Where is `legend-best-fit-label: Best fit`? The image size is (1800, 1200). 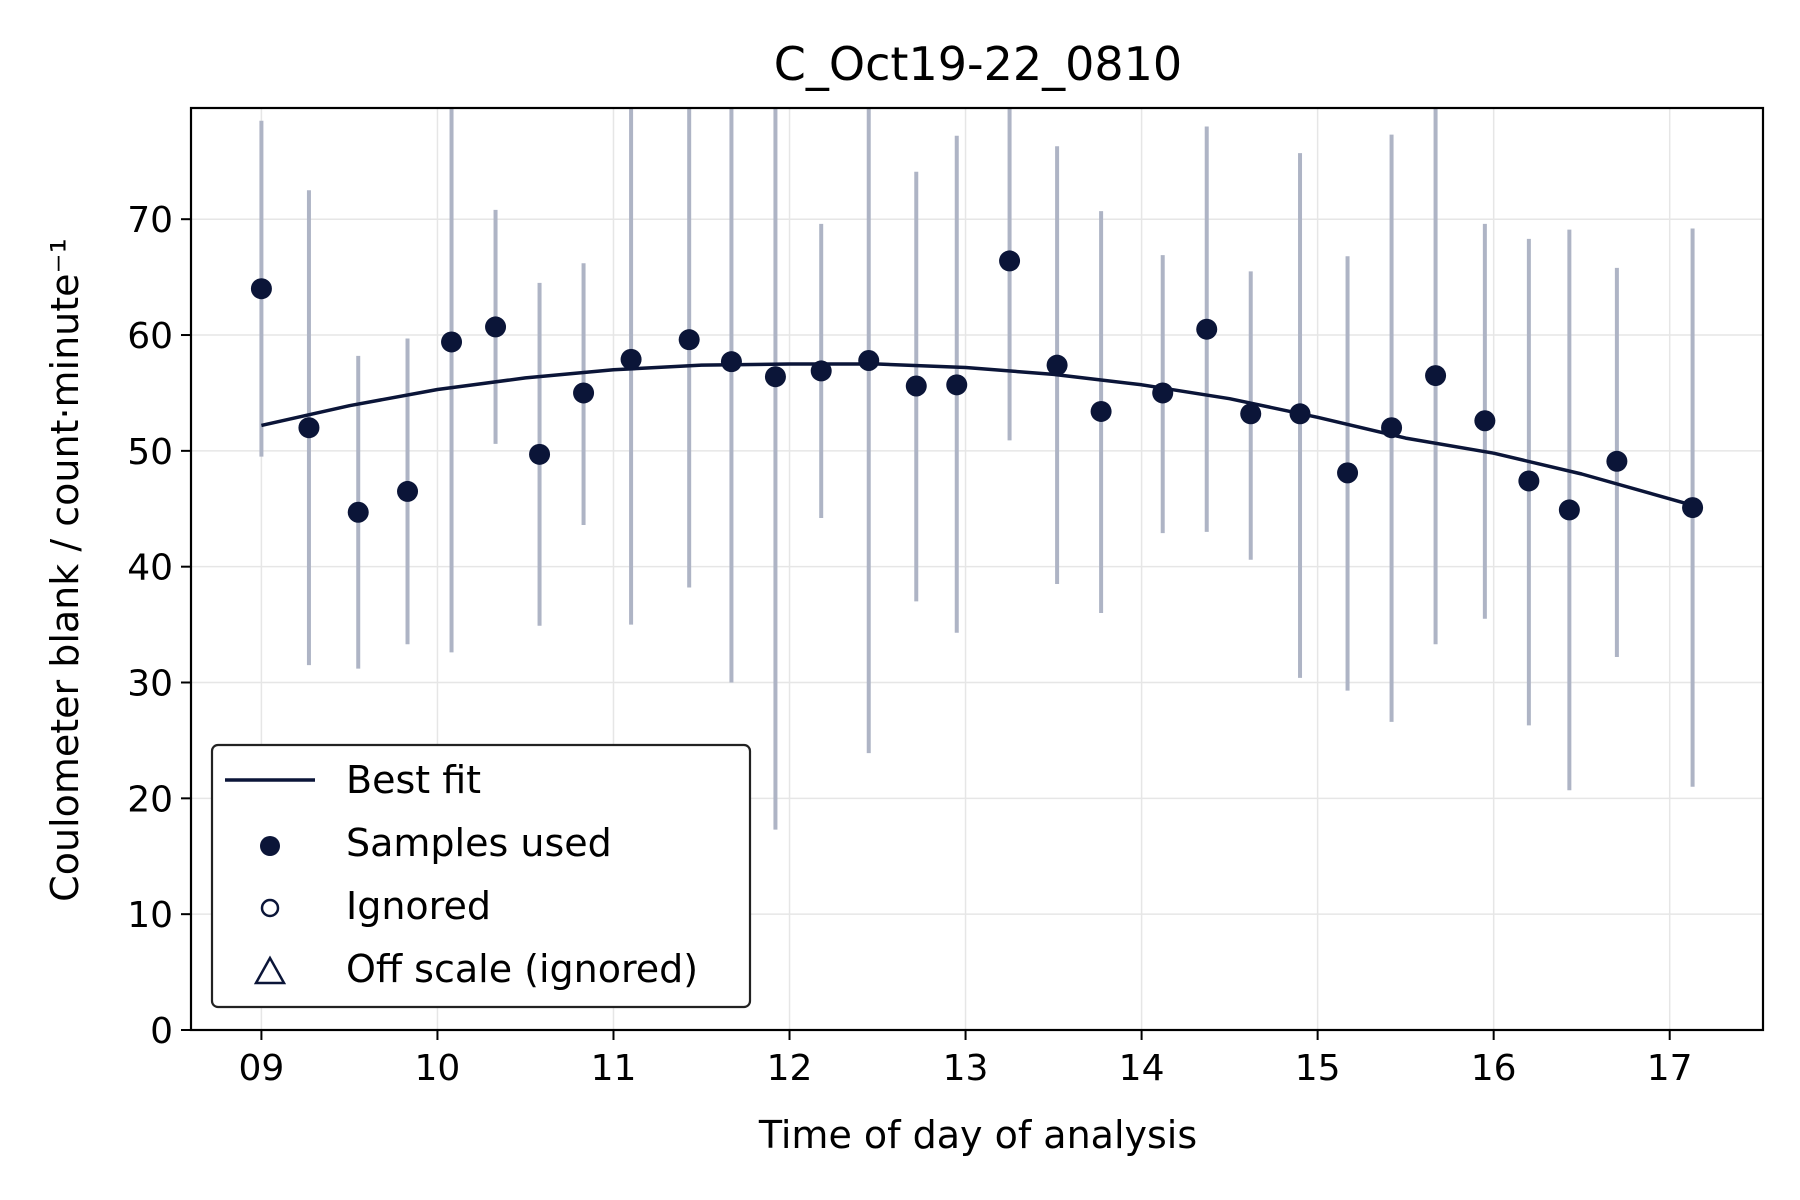
legend-best-fit-label: Best fit is located at coordinates (413, 780).